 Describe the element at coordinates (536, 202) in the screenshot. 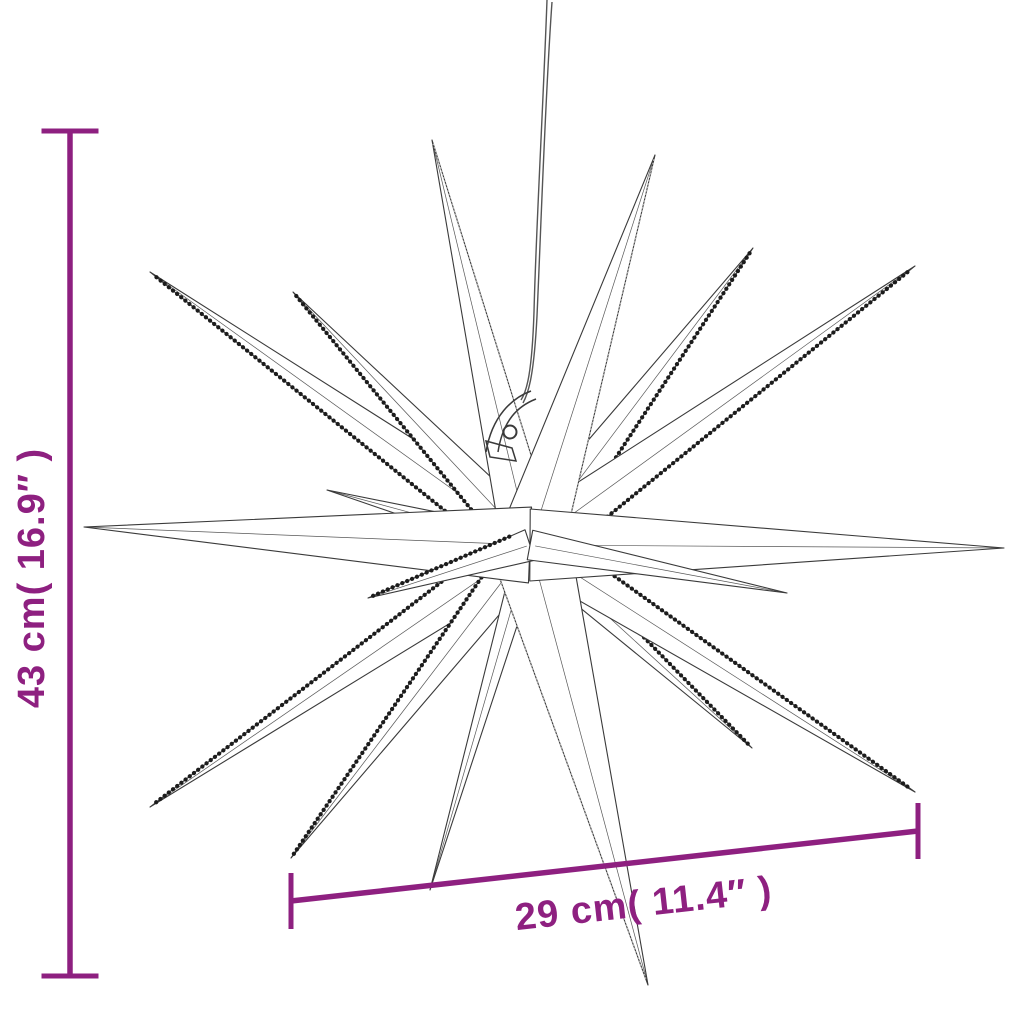

I see `hanging-cord` at that location.